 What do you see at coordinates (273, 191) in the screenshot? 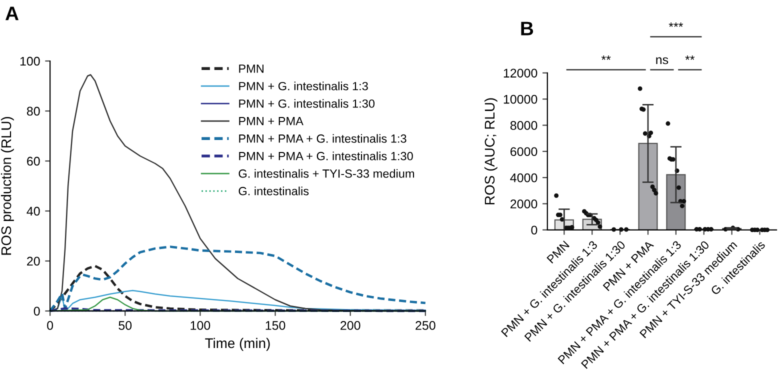
I see `legend-label: G. intestinalis` at bounding box center [273, 191].